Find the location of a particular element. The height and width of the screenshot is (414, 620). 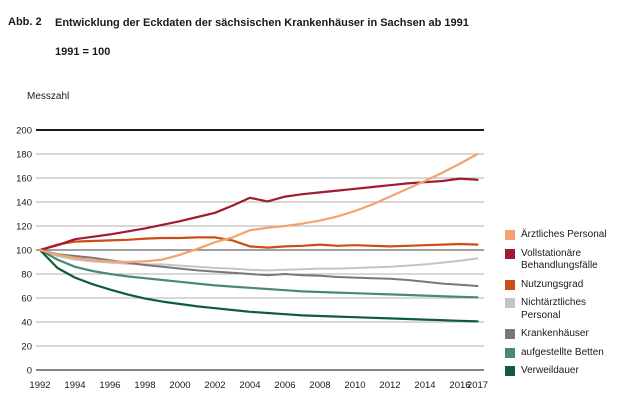

legend-item-4: Nichtärztliches Personal is located at coordinates (561, 309).